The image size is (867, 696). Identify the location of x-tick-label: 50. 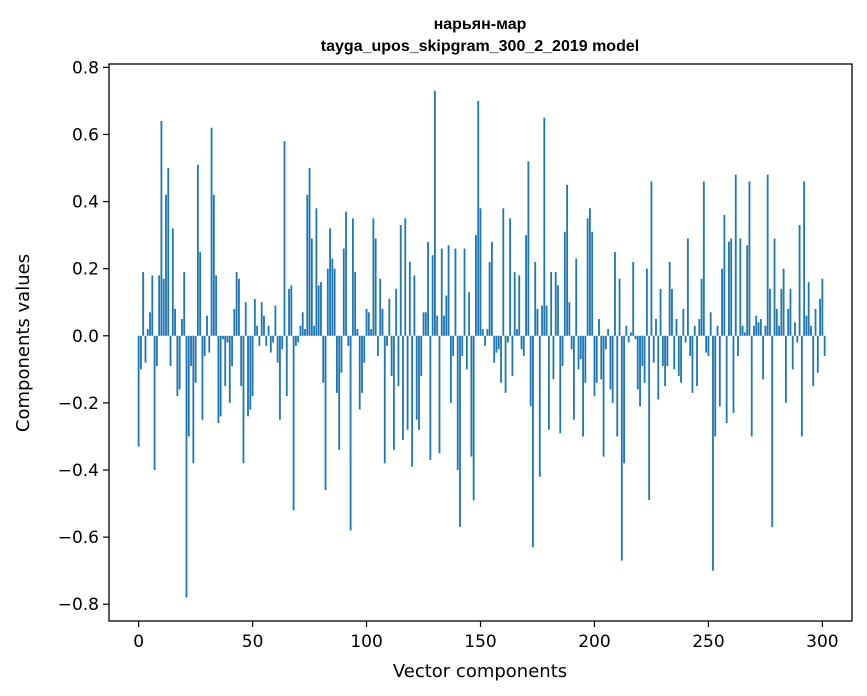
(253, 642).